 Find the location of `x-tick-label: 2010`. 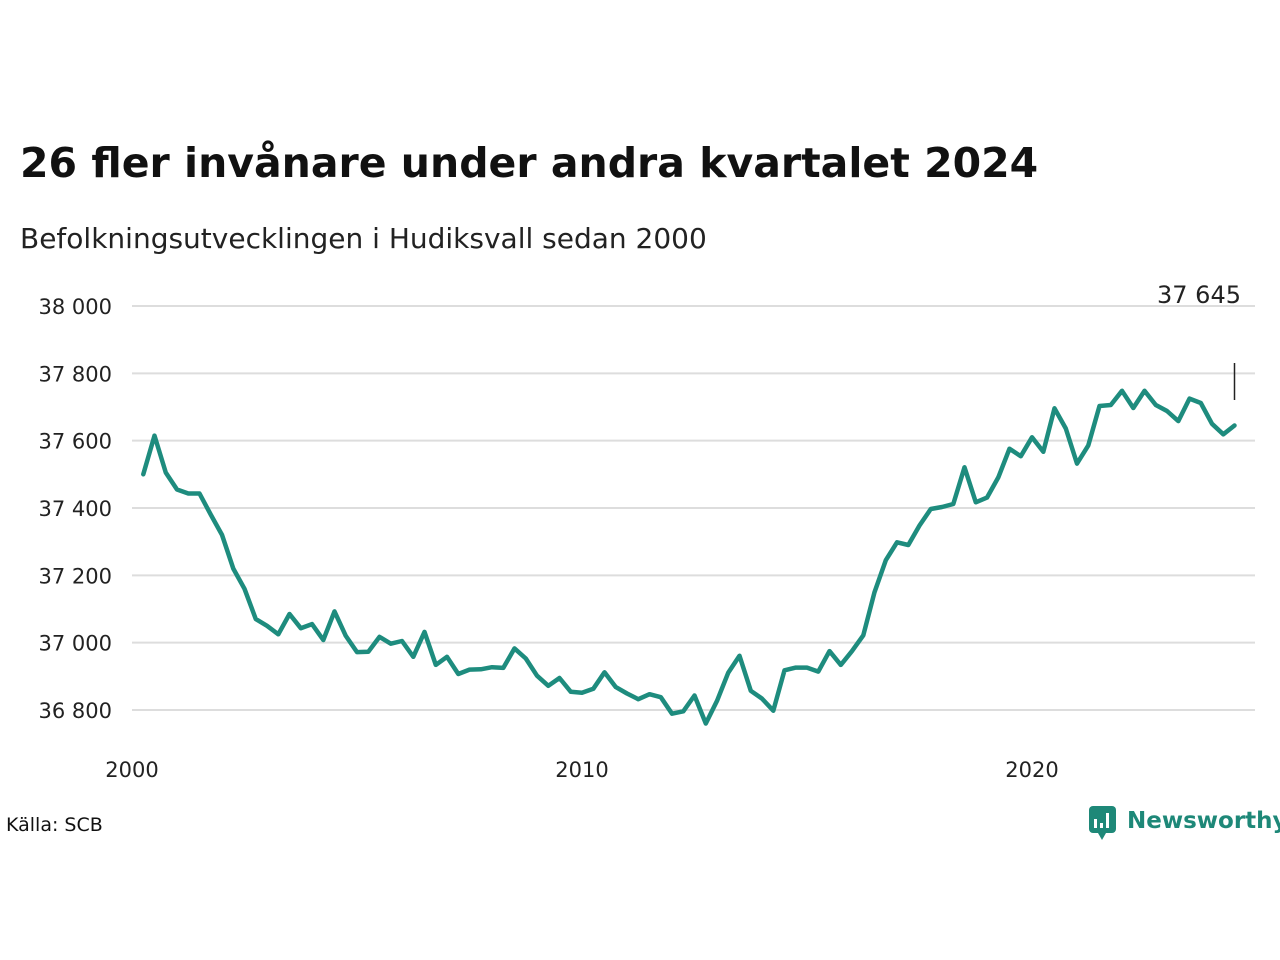

x-tick-label: 2010 is located at coordinates (581, 770).